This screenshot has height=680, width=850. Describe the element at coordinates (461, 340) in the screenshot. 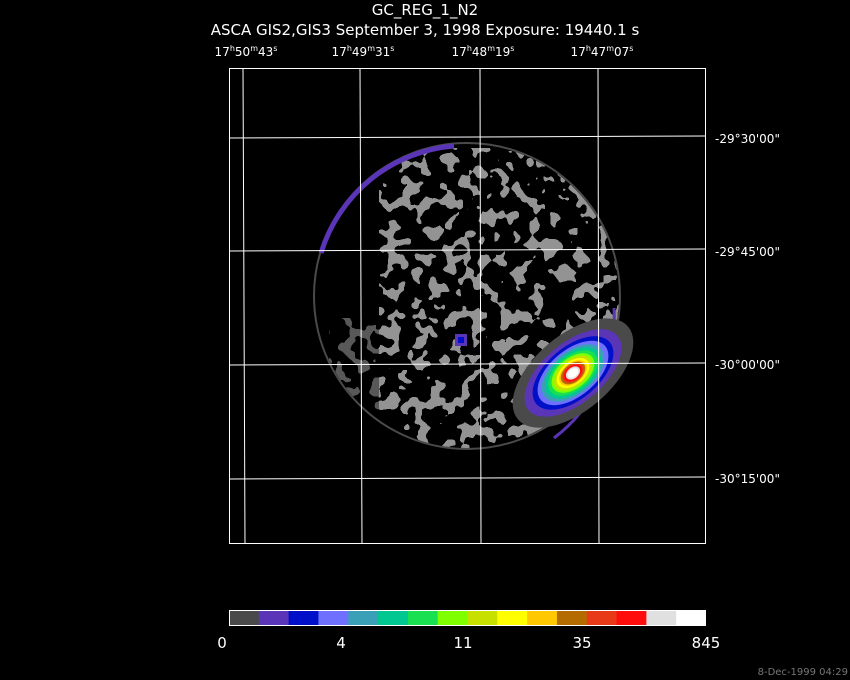

I see `point-source-faint` at that location.